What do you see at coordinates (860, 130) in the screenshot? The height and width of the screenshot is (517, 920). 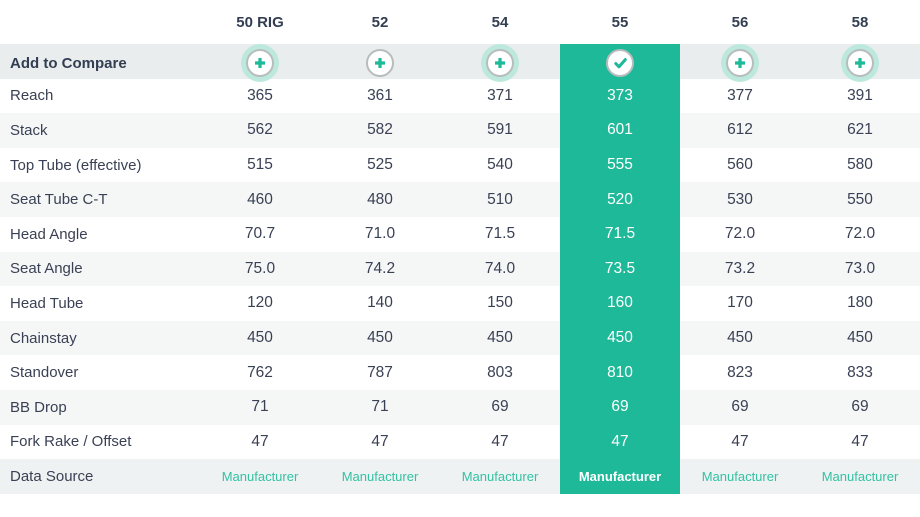 I see `value-cell: 621` at bounding box center [860, 130].